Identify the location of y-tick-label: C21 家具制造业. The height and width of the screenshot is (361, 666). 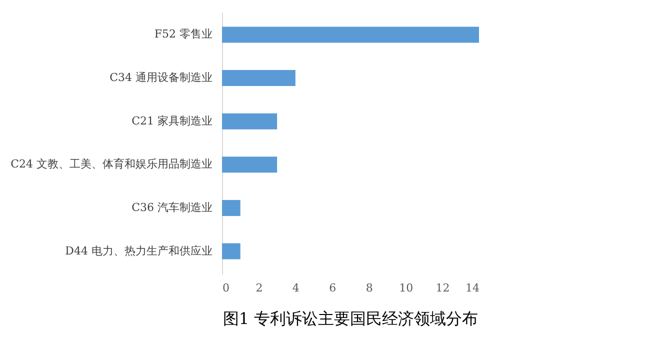
(172, 121).